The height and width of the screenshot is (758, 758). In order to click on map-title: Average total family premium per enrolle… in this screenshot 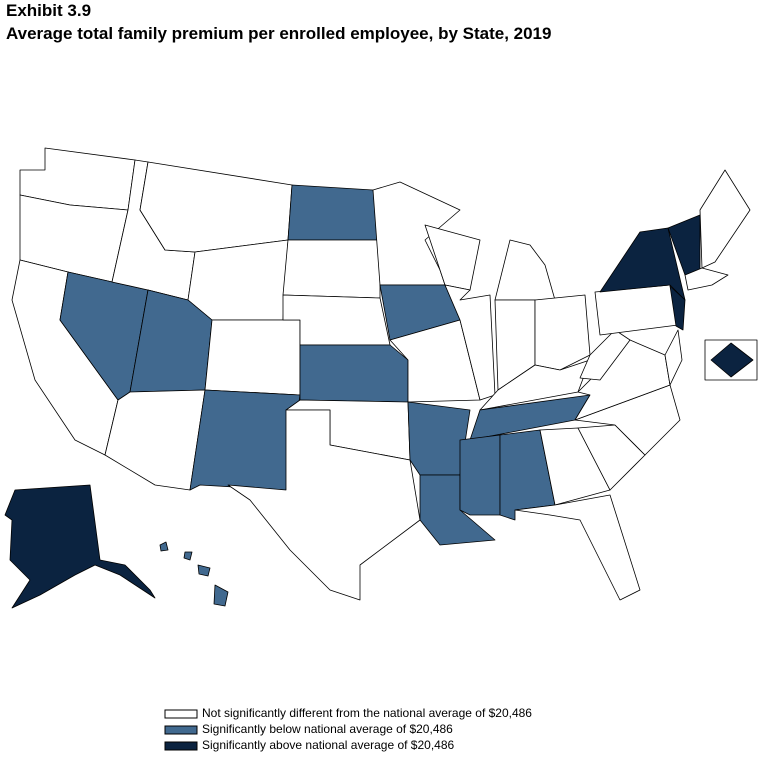, I will do `click(278, 33)`.